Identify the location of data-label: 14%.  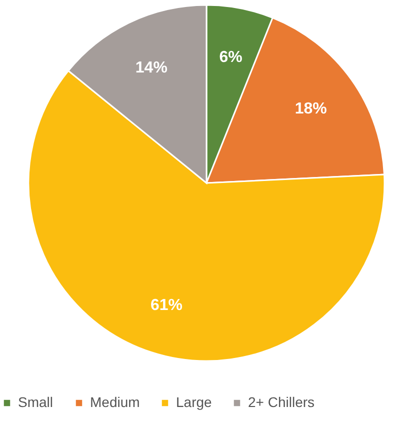
(151, 67).